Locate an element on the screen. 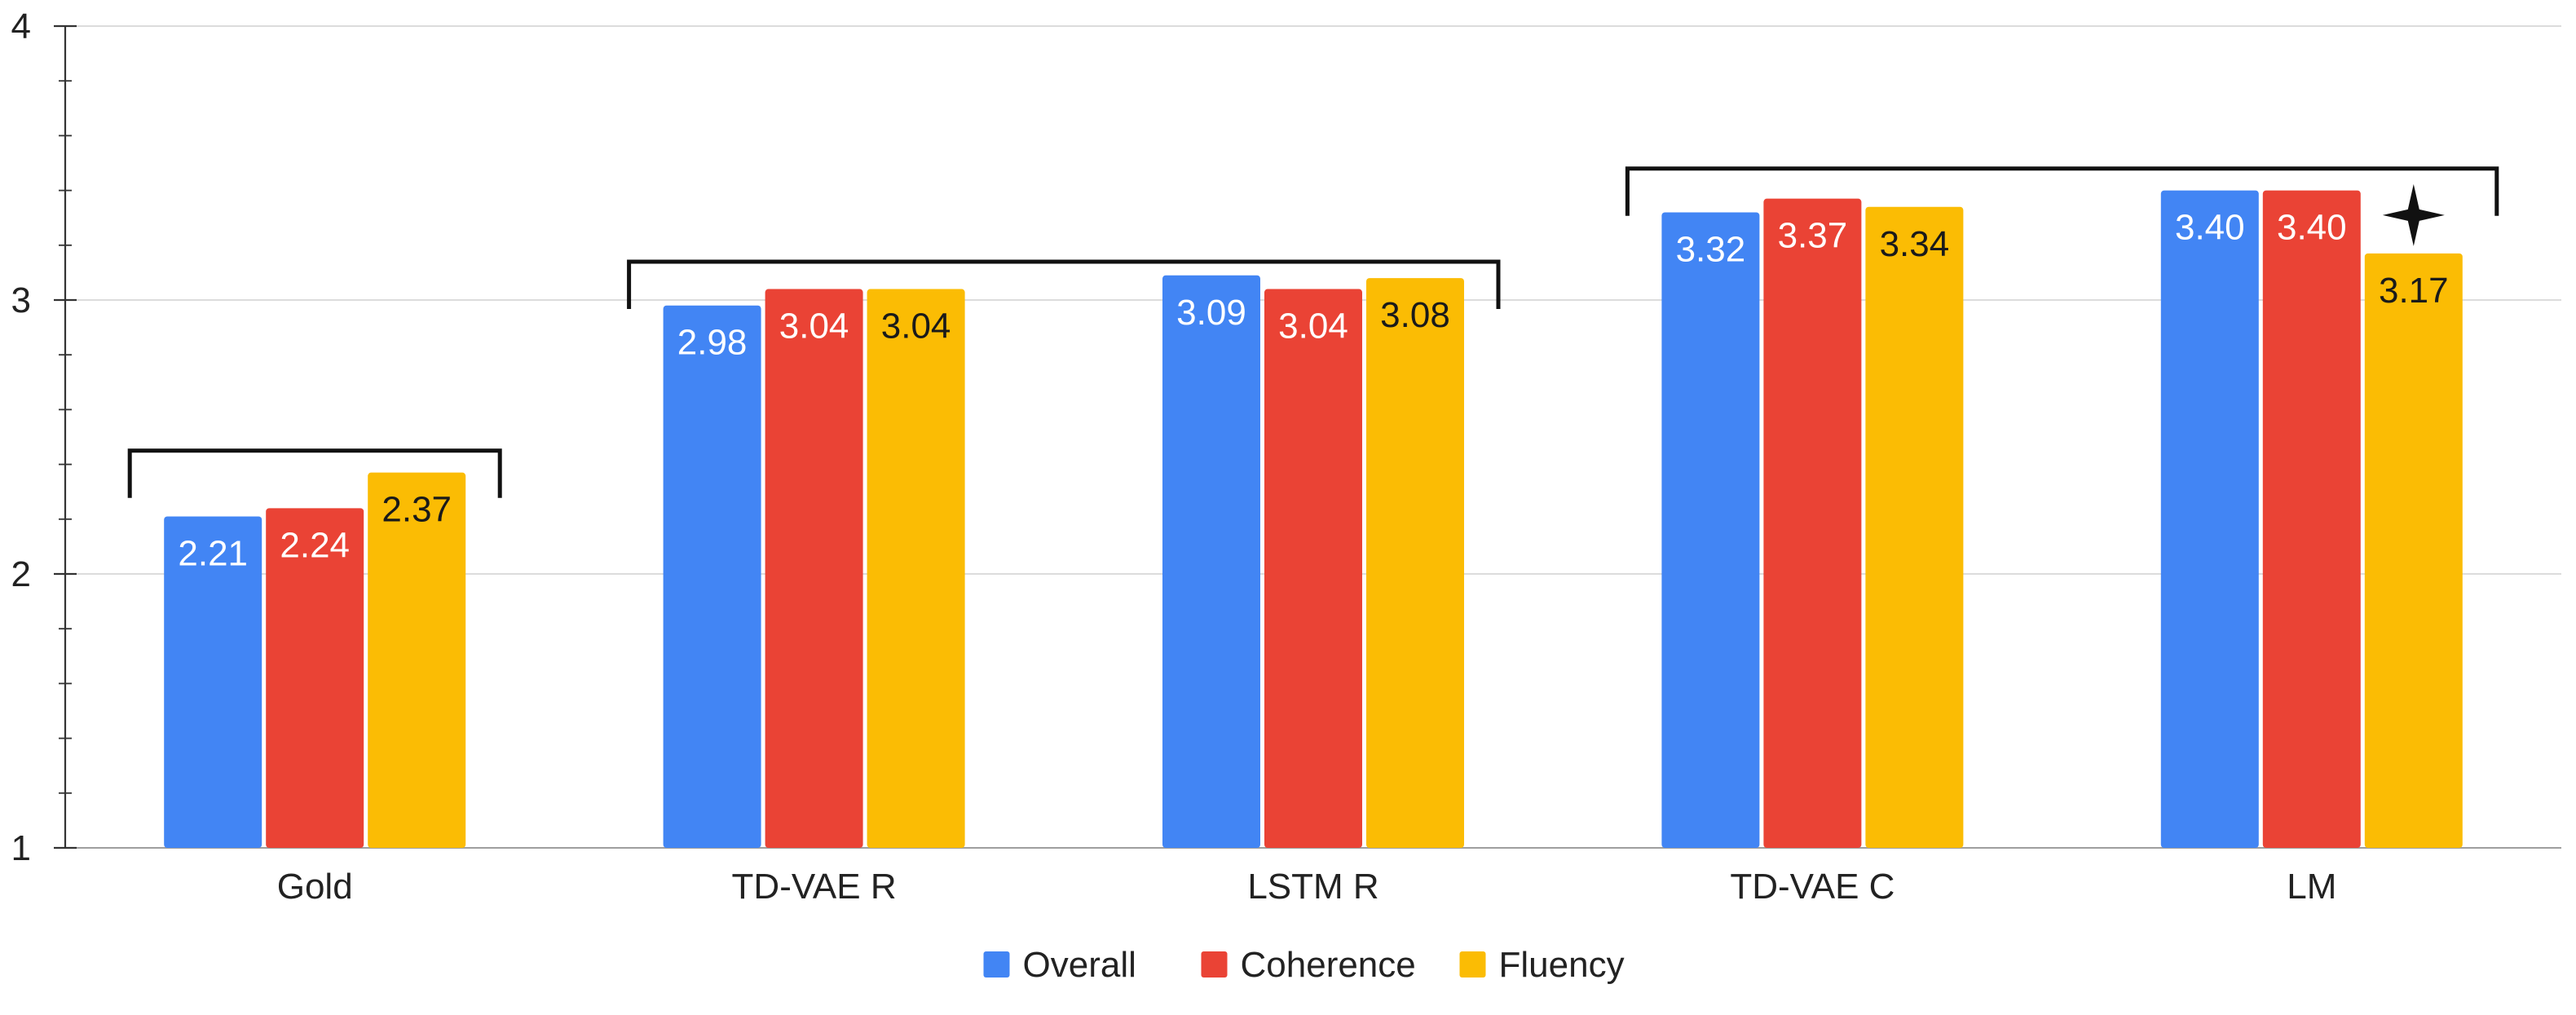 This screenshot has width=2576, height=1015. data-label: 2.37 is located at coordinates (417, 510).